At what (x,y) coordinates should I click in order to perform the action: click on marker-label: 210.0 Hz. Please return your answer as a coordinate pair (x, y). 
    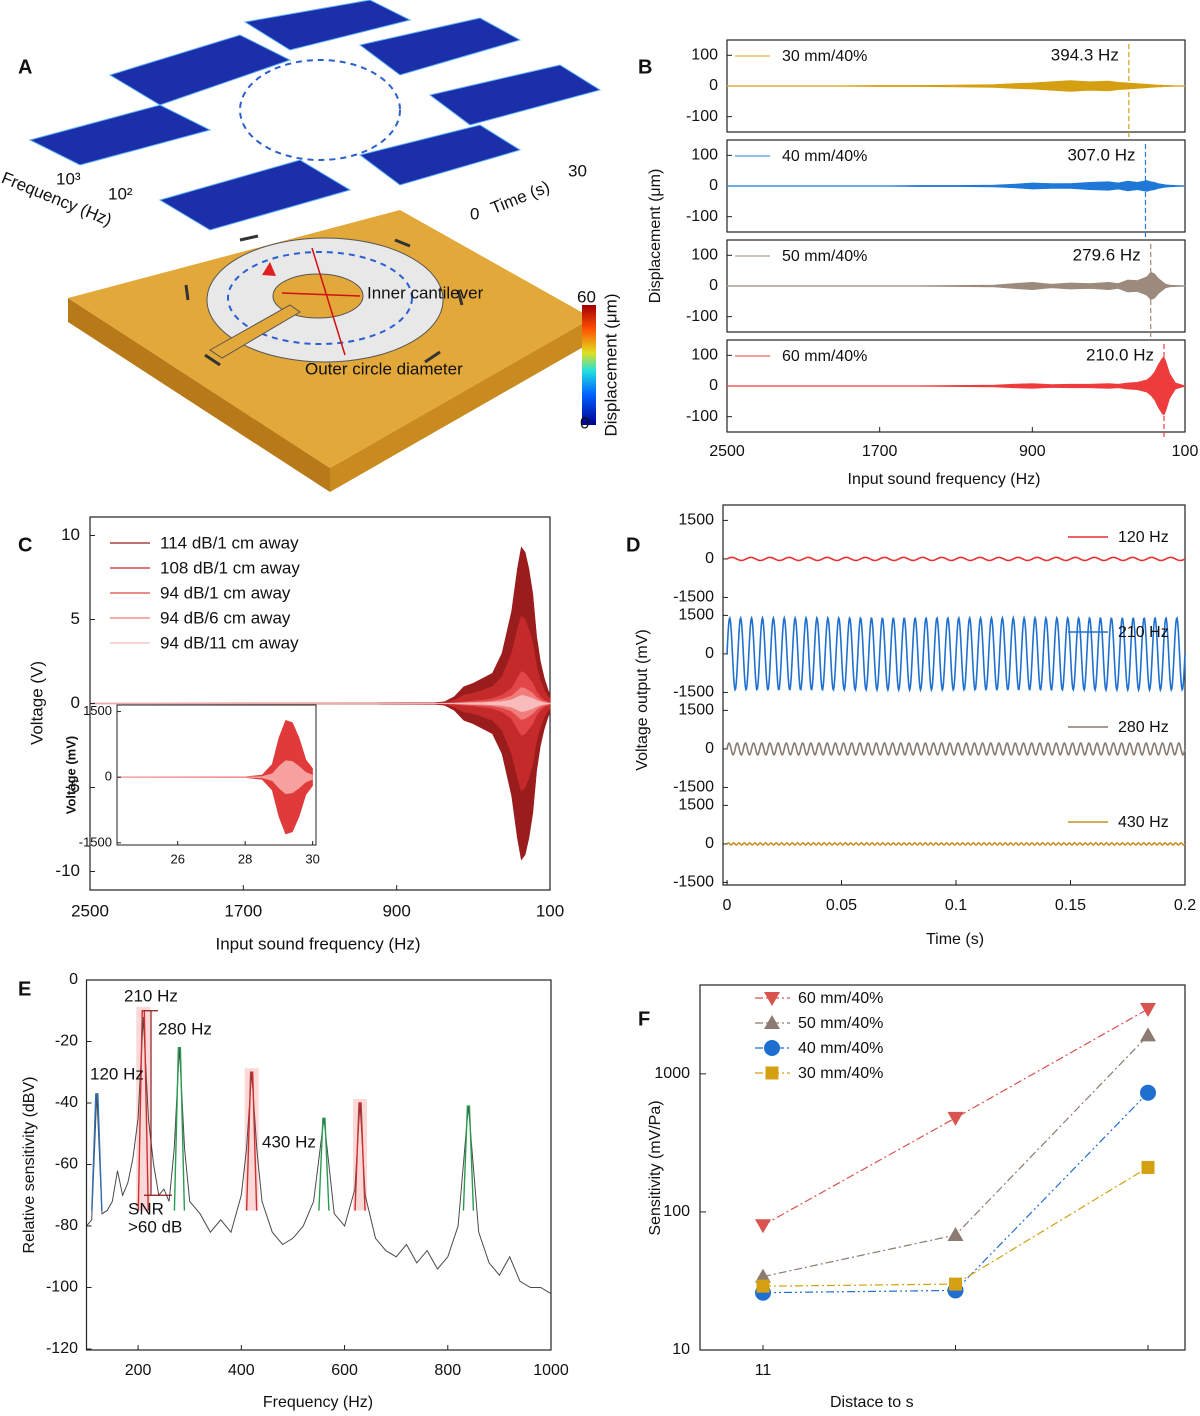
    Looking at the image, I should click on (1120, 354).